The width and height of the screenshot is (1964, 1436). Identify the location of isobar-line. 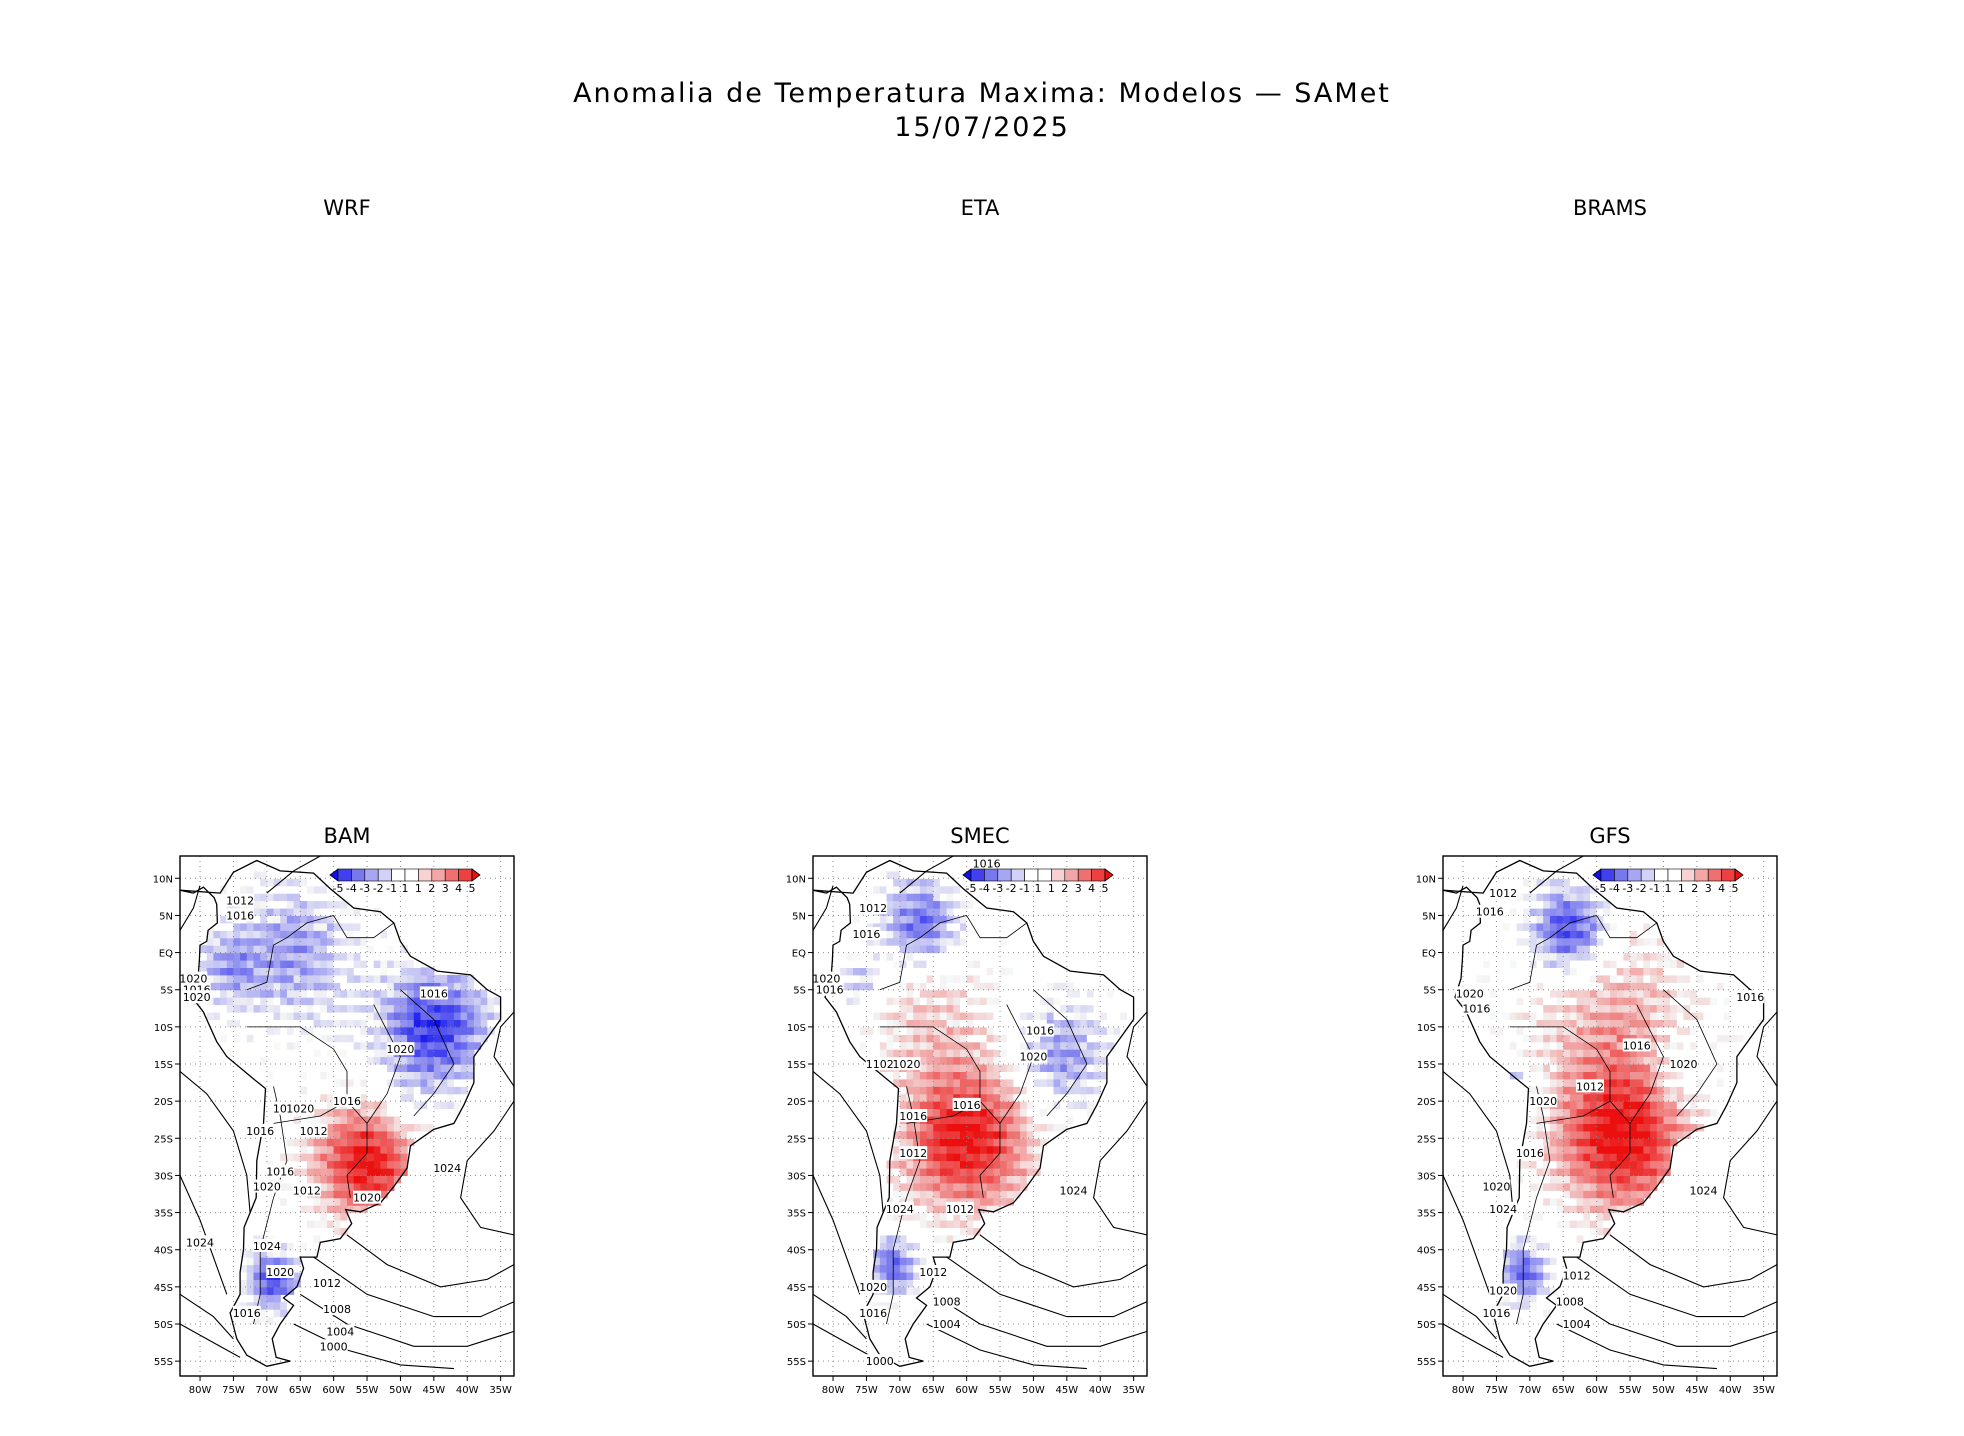
(839, 1316).